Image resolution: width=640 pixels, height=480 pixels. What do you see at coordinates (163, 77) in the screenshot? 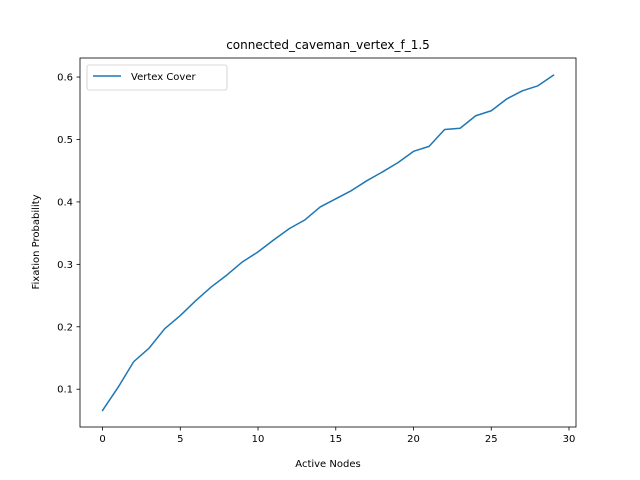
I see `legend-label: Vertex Cover` at bounding box center [163, 77].